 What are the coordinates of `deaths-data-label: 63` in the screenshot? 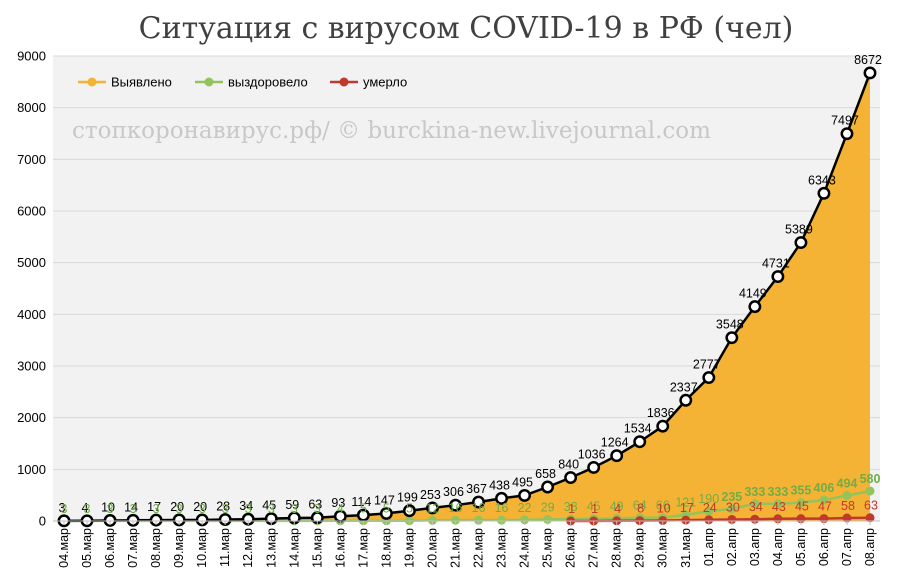 It's located at (871, 506).